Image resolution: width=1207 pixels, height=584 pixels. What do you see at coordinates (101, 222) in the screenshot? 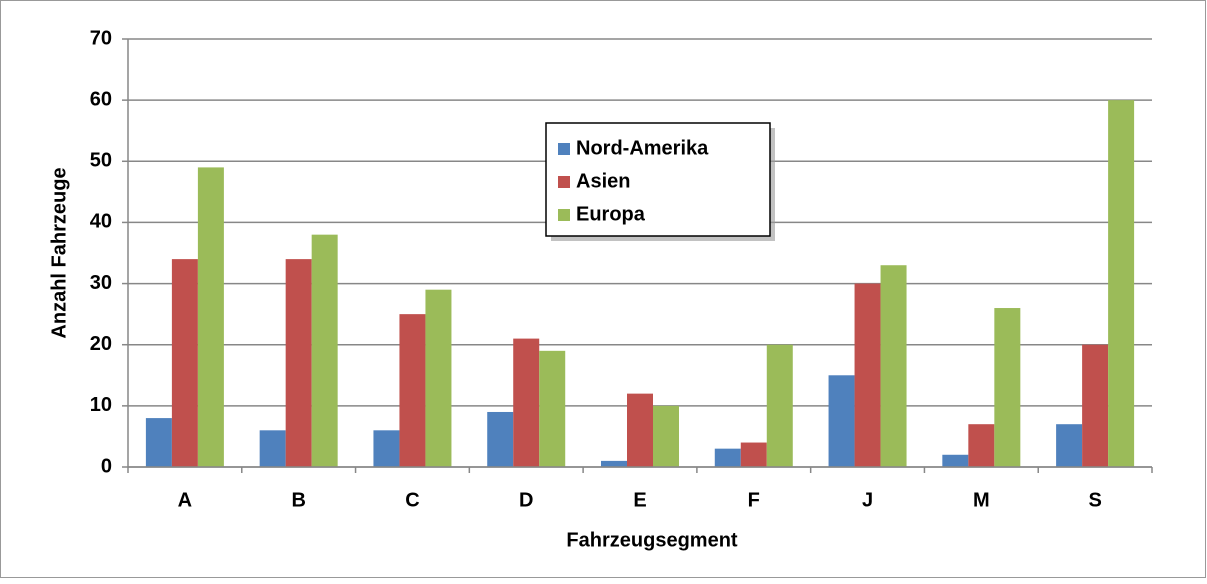
I see `y-tick-label: 40` at bounding box center [101, 222].